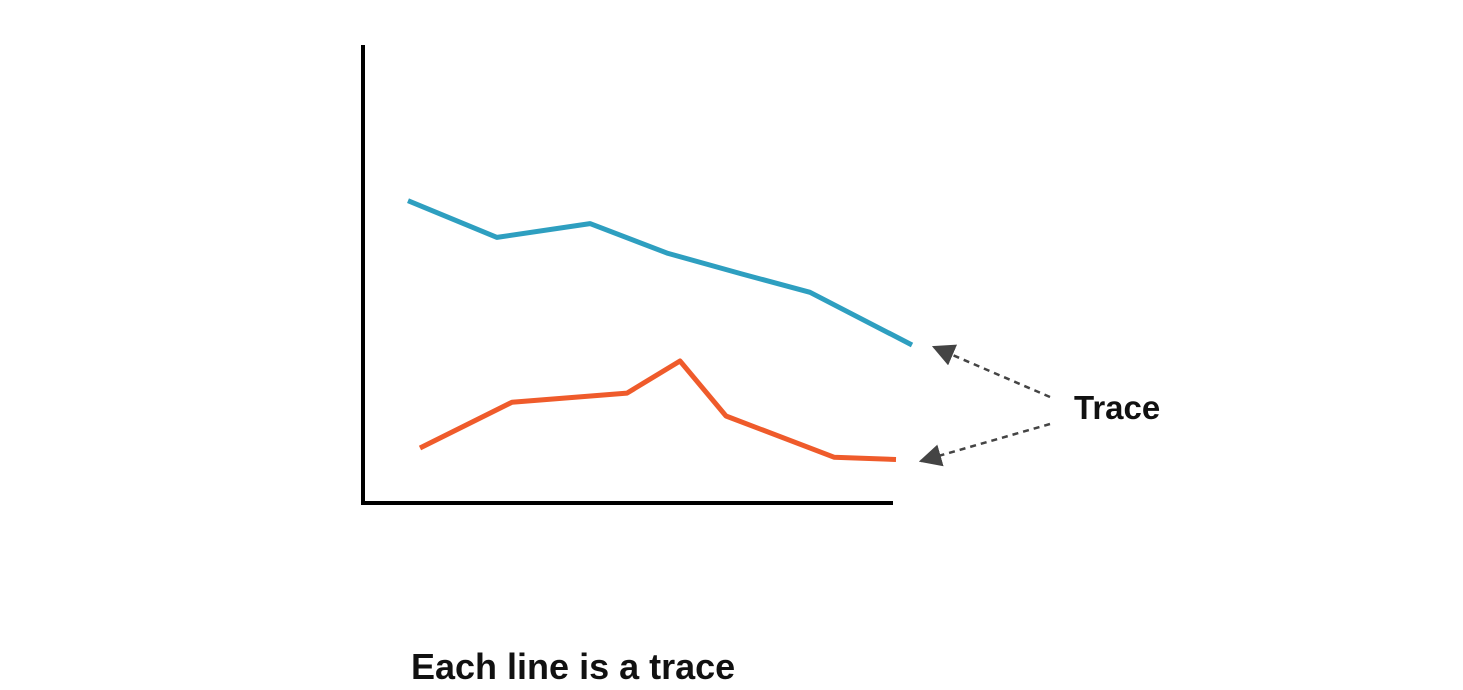 This screenshot has height=690, width=1463. I want to click on series-layer, so click(660, 330).